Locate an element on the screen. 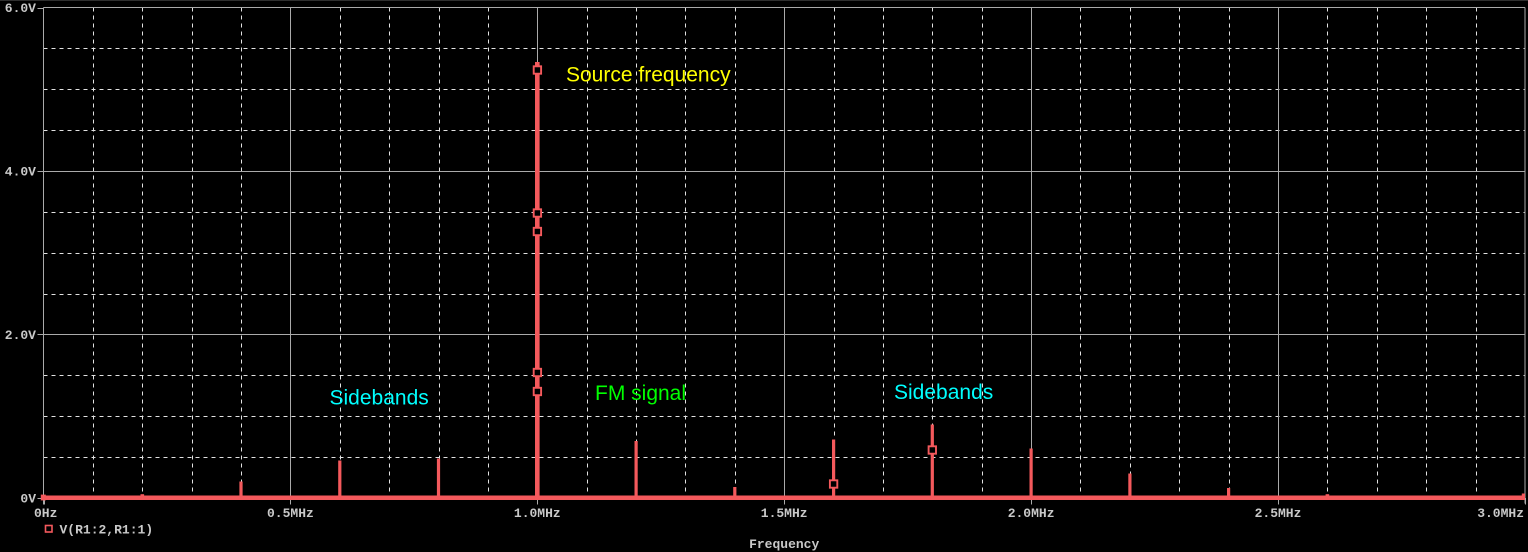 Image resolution: width=1528 pixels, height=552 pixels. svg-text: 3.0MHz is located at coordinates (1500, 513).